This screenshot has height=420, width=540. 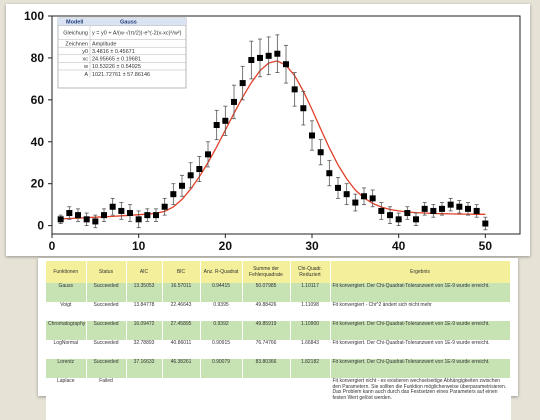 I want to click on cell-bic: 40.86011, so click(x=181, y=349).